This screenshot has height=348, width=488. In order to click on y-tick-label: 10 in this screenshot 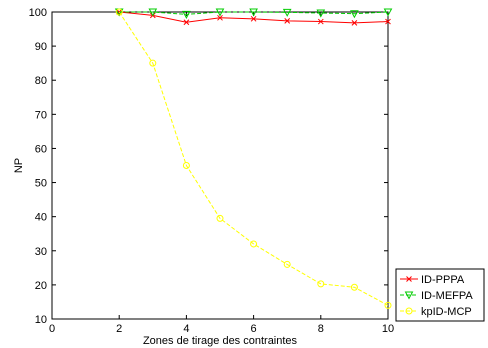, I will do `click(41, 320)`.